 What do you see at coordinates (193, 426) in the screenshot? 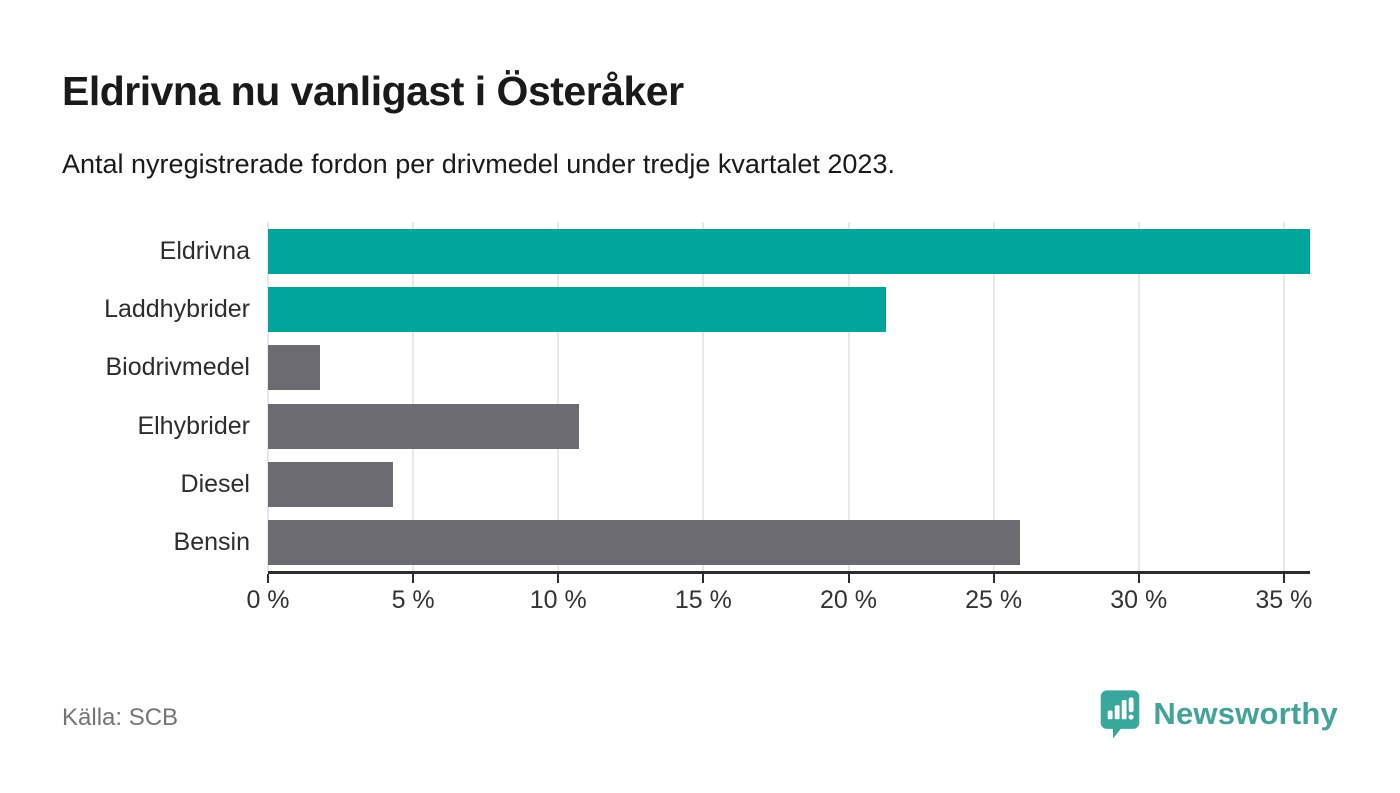
I see `category-label: Elhybrider` at bounding box center [193, 426].